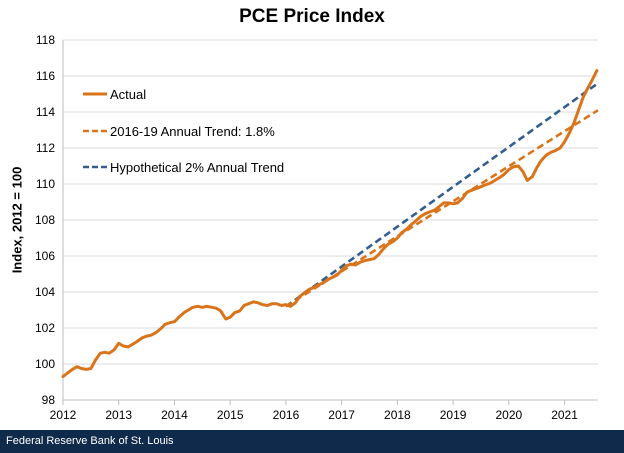 The height and width of the screenshot is (453, 624). Describe the element at coordinates (45, 40) in the screenshot. I see `y-tick-label: 118` at that location.